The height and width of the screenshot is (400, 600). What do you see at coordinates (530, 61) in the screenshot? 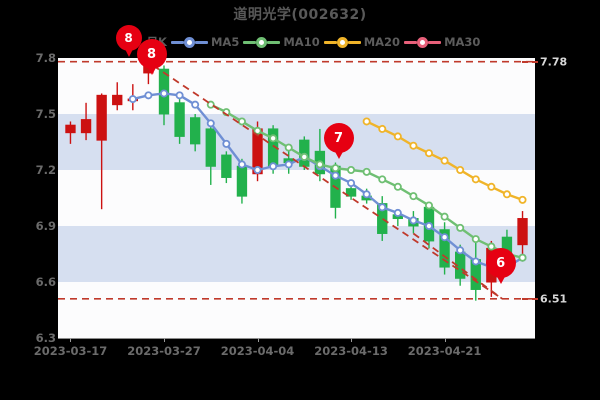
I see `price-tag-dash` at bounding box center [530, 61].